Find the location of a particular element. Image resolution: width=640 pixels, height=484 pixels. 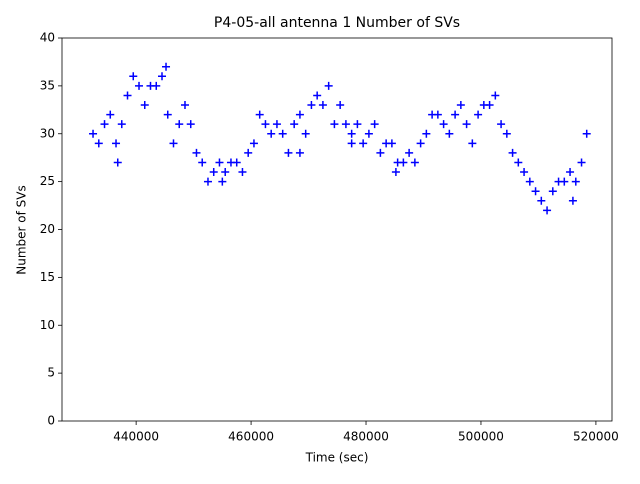

y-tick-label: 20 is located at coordinates (47, 229).